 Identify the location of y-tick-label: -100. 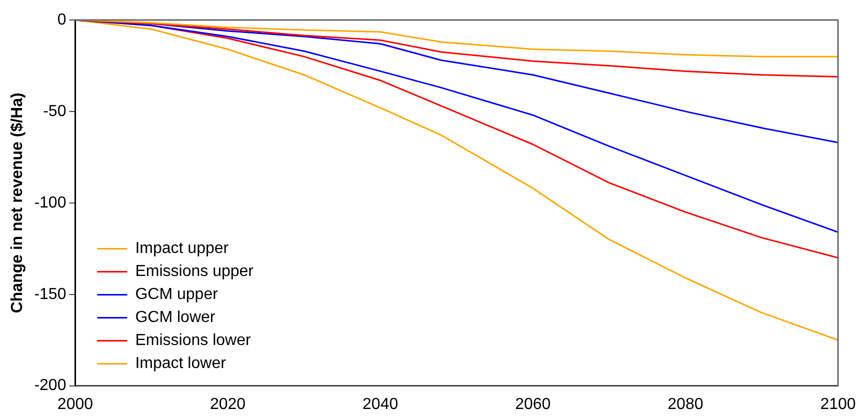
(50, 203).